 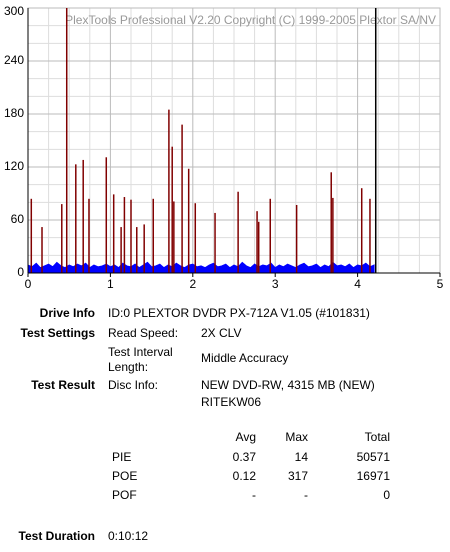 What do you see at coordinates (57, 333) in the screenshot?
I see `label: Test Settings` at bounding box center [57, 333].